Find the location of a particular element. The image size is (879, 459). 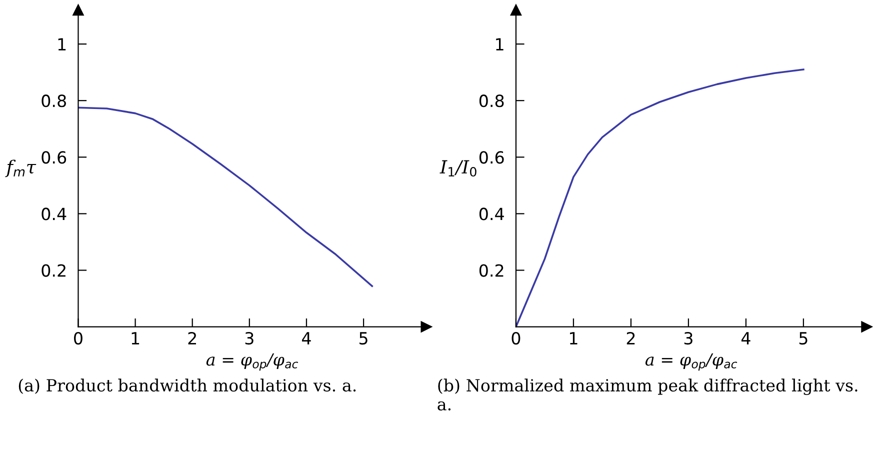

text: (b) Normalized maximum peak diffracted light vs. a. is located at coordinates (648, 394).